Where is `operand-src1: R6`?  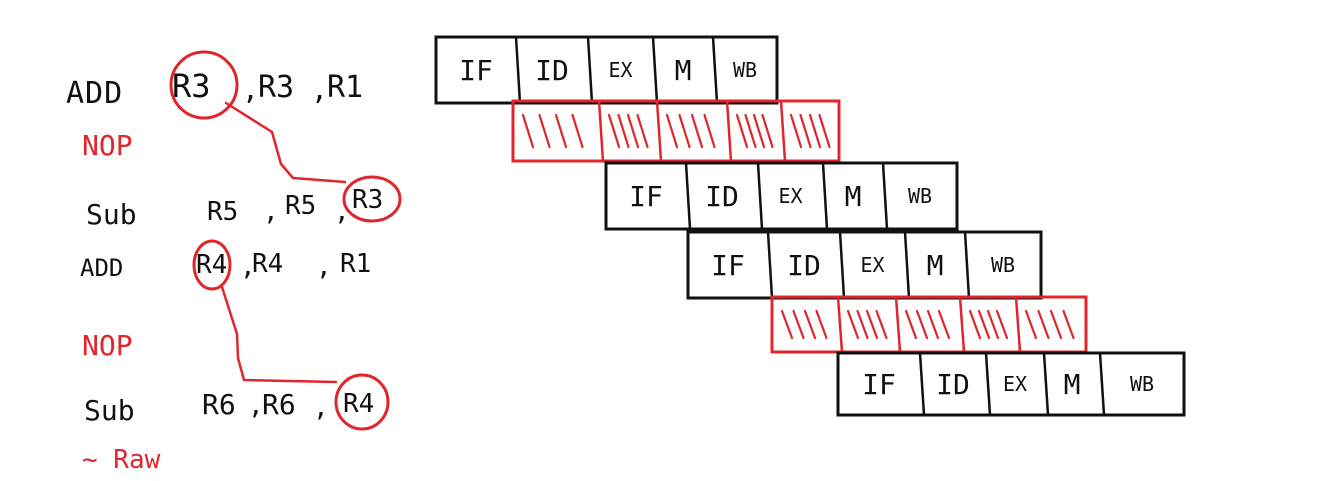 operand-src1: R6 is located at coordinates (279, 404).